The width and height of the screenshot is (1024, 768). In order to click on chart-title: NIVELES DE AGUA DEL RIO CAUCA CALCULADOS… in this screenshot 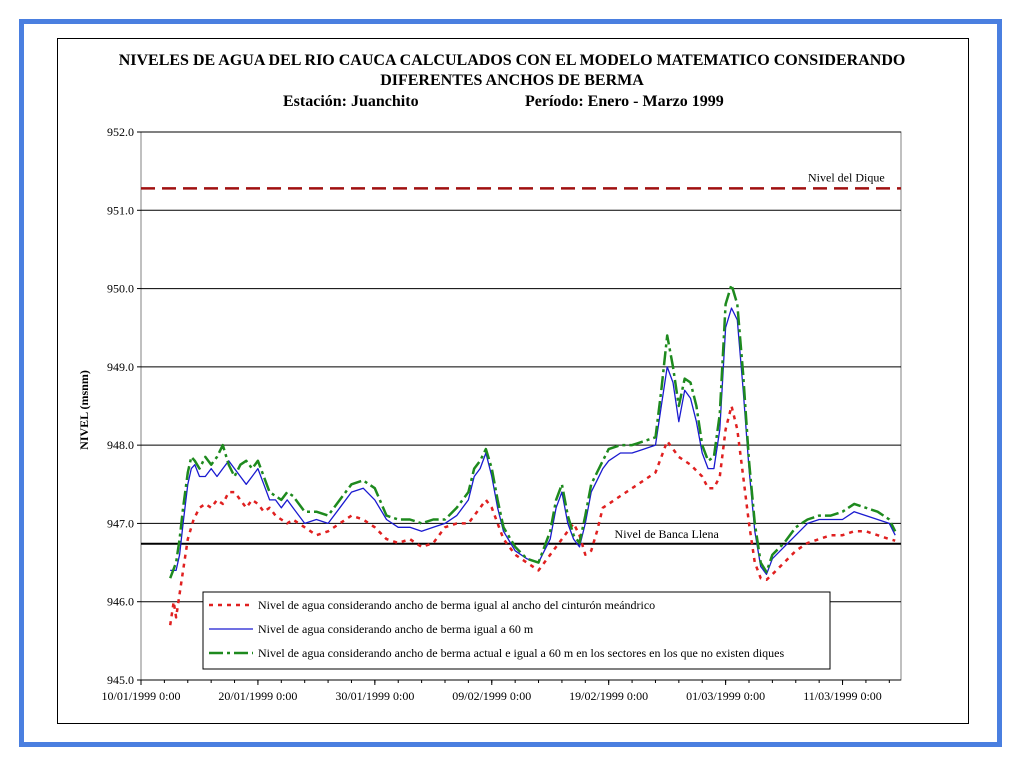, I will do `click(512, 60)`.